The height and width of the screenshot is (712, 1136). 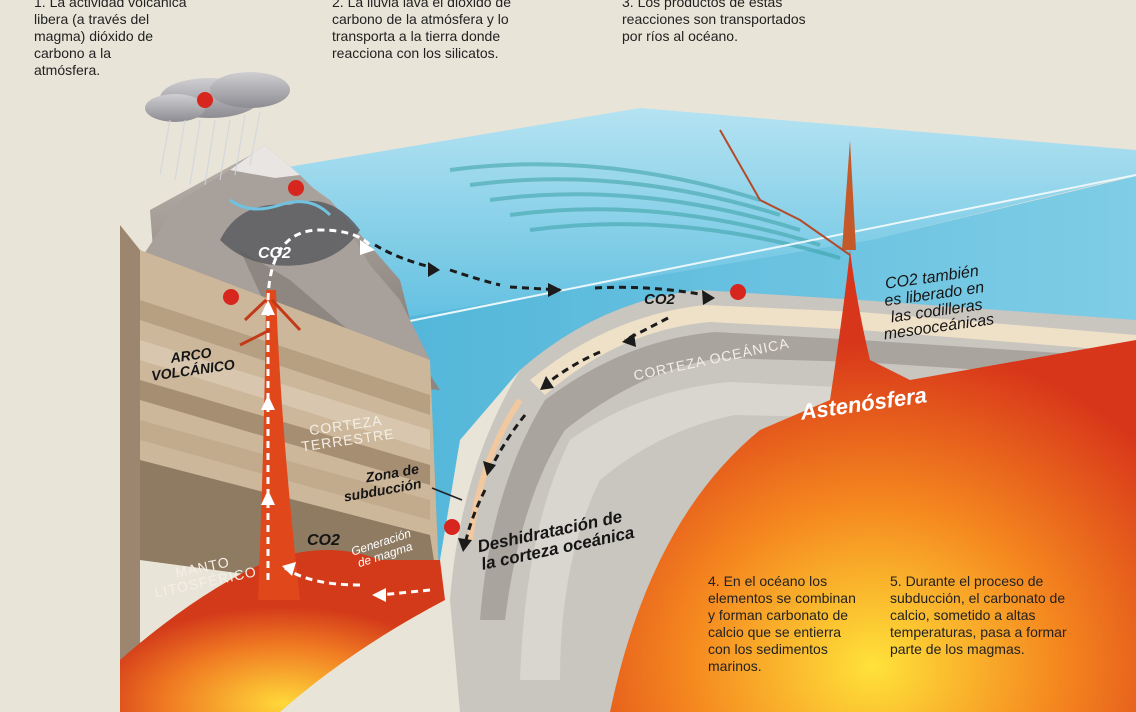 I want to click on volcanic-smoke, so click(x=290, y=233).